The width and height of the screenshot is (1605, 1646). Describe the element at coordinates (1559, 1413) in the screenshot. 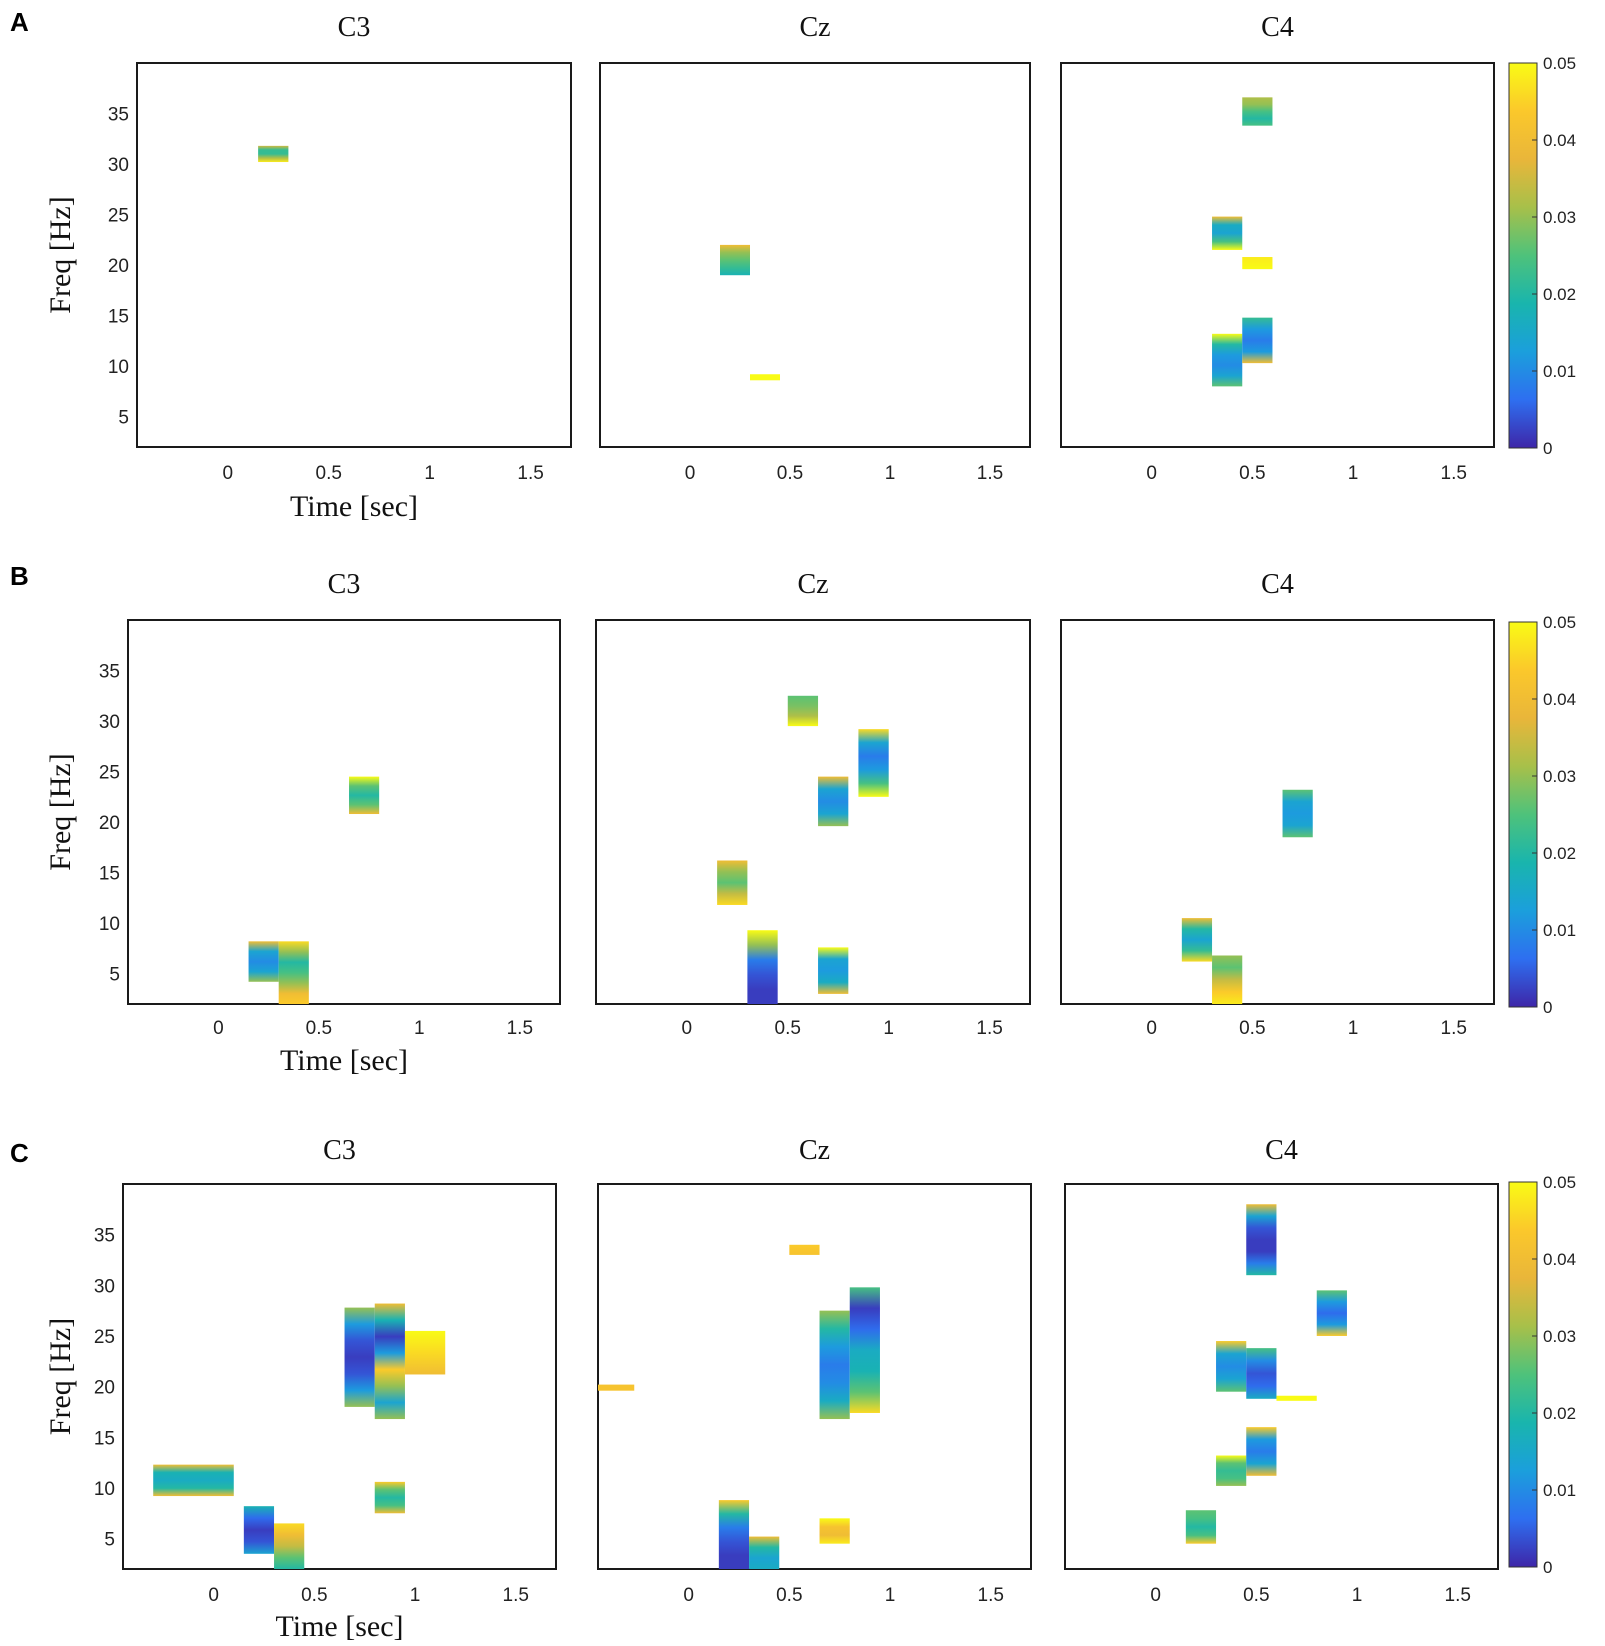

I see `colorbar-tick-label: 0.02` at that location.